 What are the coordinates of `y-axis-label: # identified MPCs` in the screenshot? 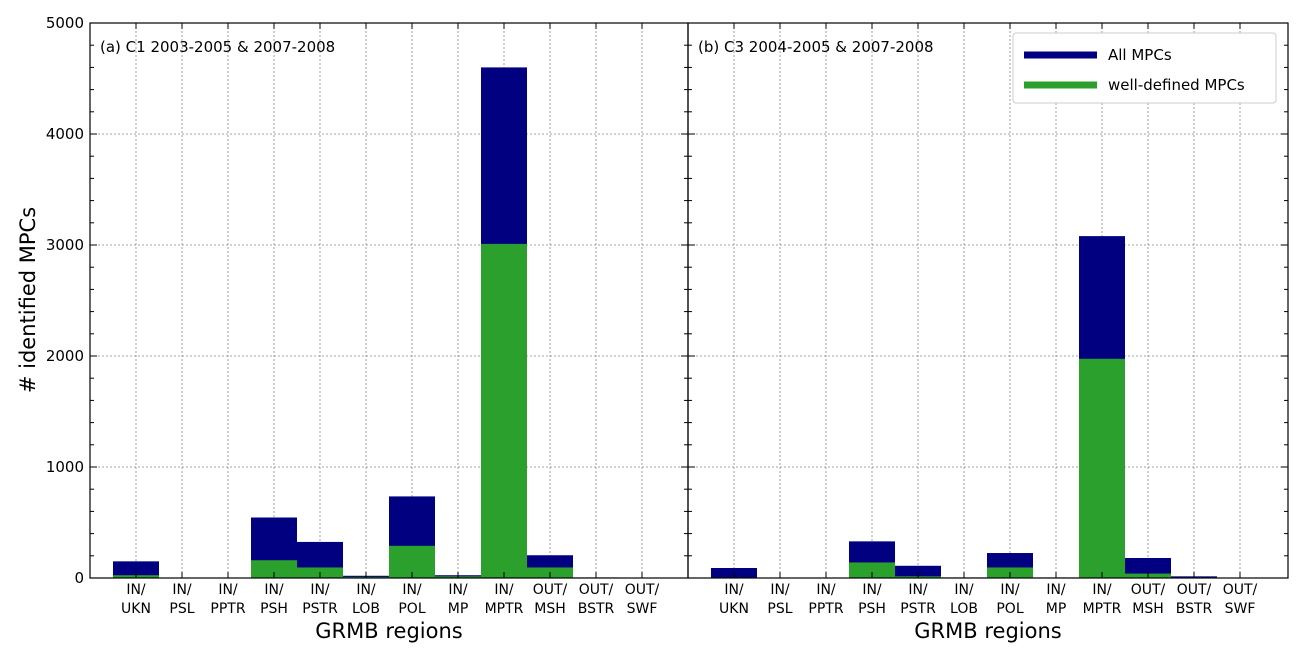 It's located at (28, 300).